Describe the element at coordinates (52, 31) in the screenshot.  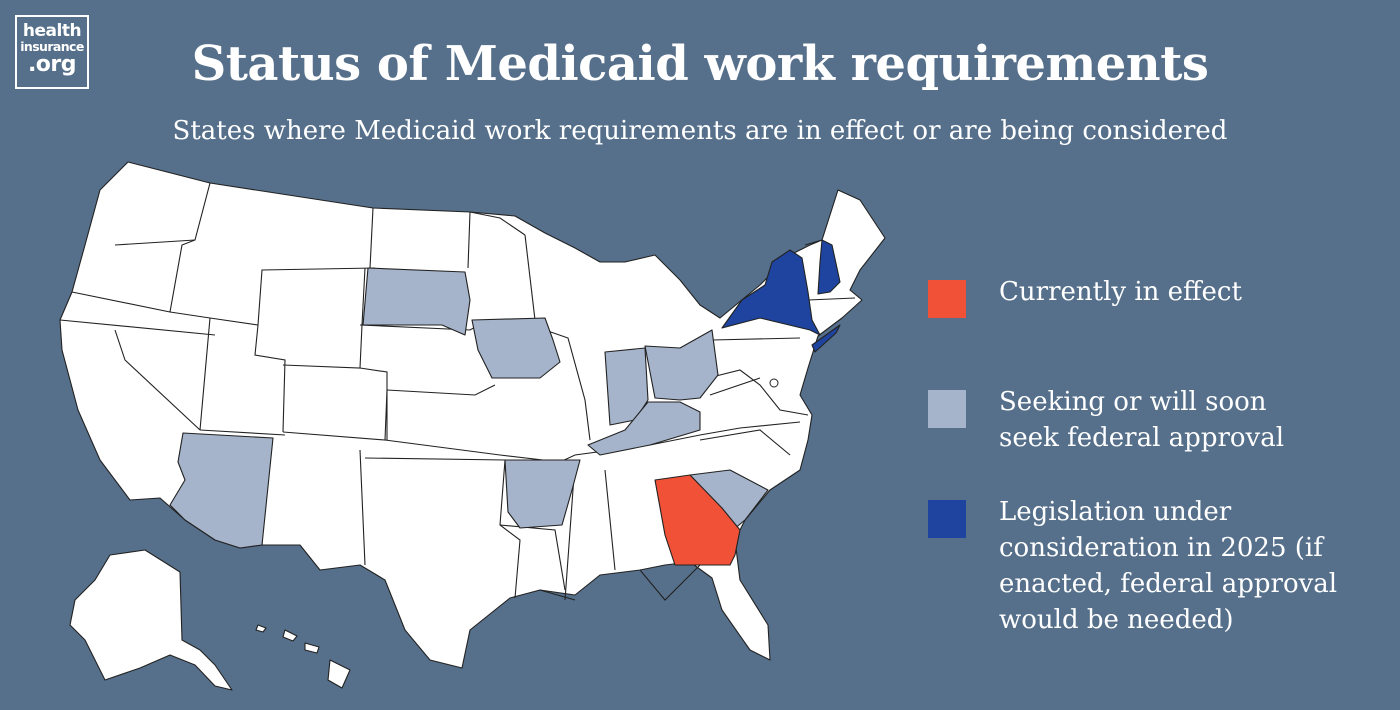
I see `logo-line-health: health` at that location.